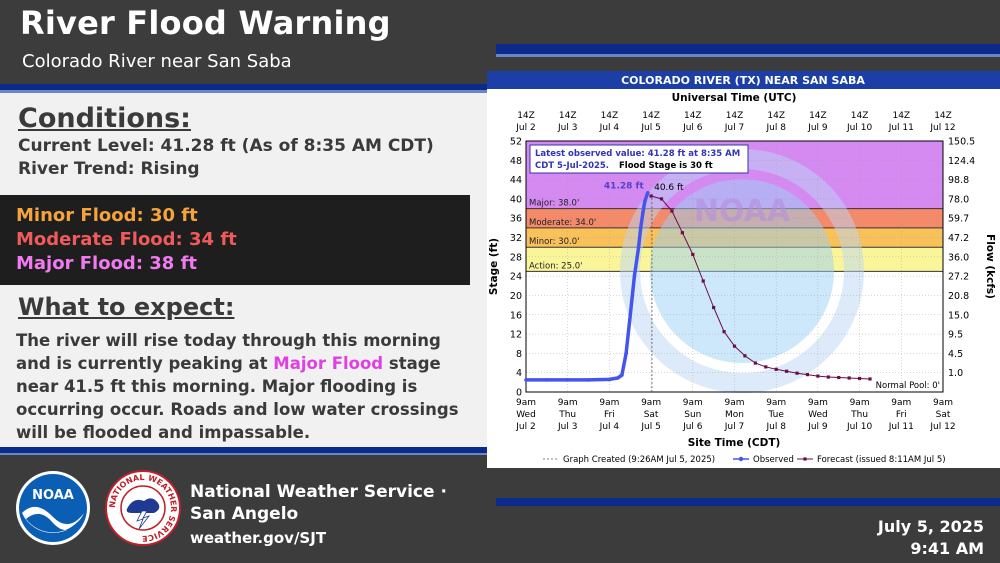 The height and width of the screenshot is (563, 1000). I want to click on footer-stripe-light, so click(250, 454).